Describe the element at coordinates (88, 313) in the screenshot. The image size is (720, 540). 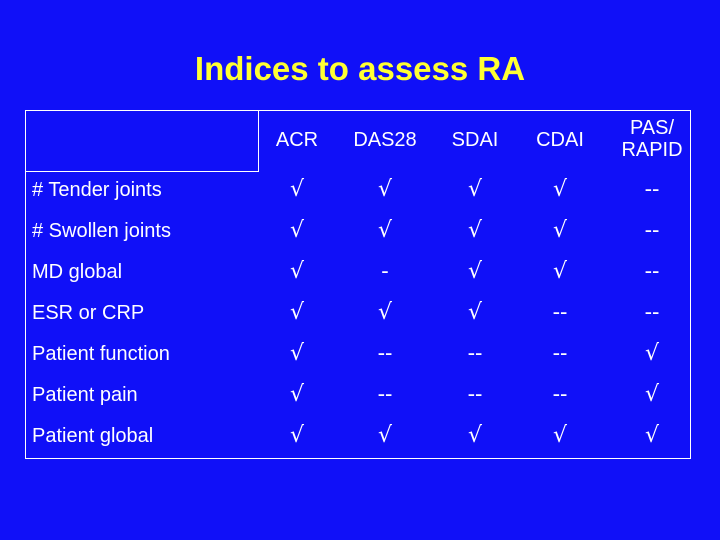
I see `row-label: ESR or CRP` at that location.